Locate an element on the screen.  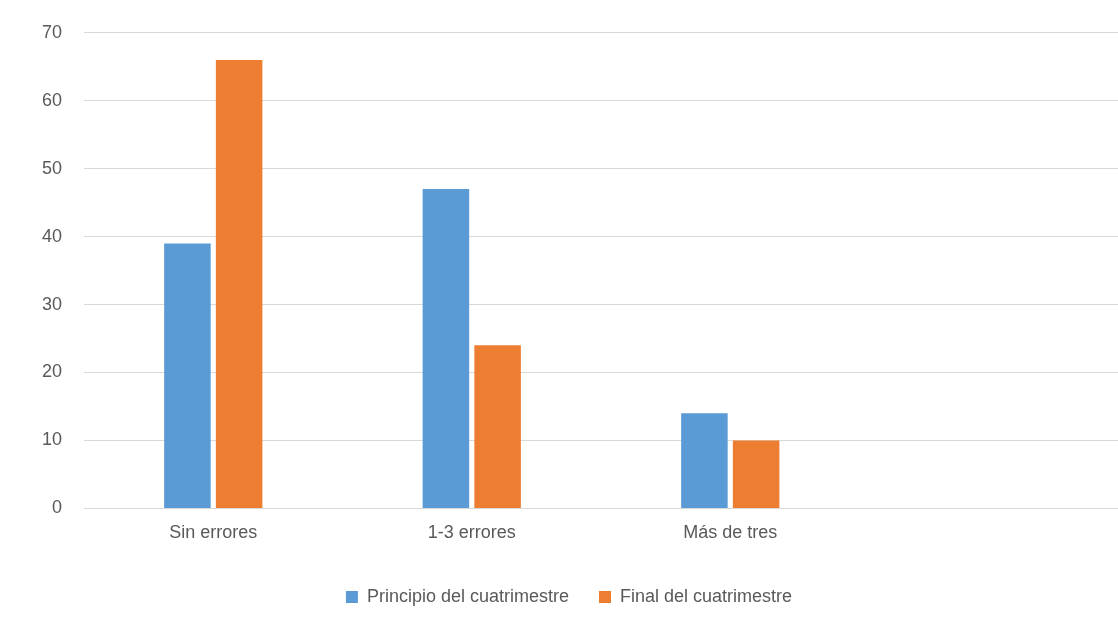
y-tick-label: 10 is located at coordinates (52, 439).